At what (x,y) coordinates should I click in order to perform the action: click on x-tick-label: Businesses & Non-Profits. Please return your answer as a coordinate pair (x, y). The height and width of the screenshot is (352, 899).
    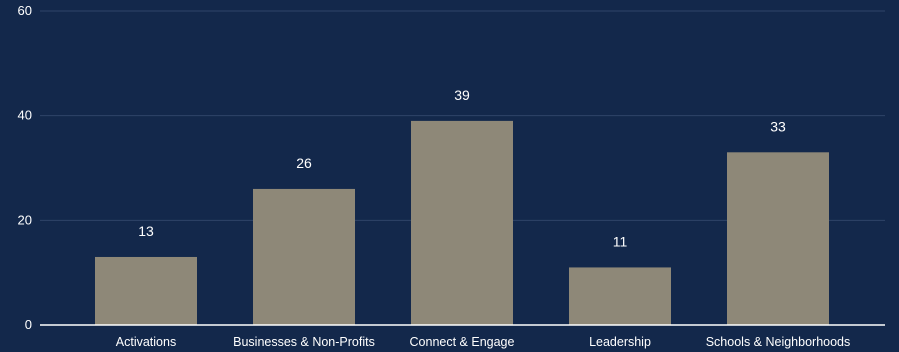
    Looking at the image, I should click on (304, 342).